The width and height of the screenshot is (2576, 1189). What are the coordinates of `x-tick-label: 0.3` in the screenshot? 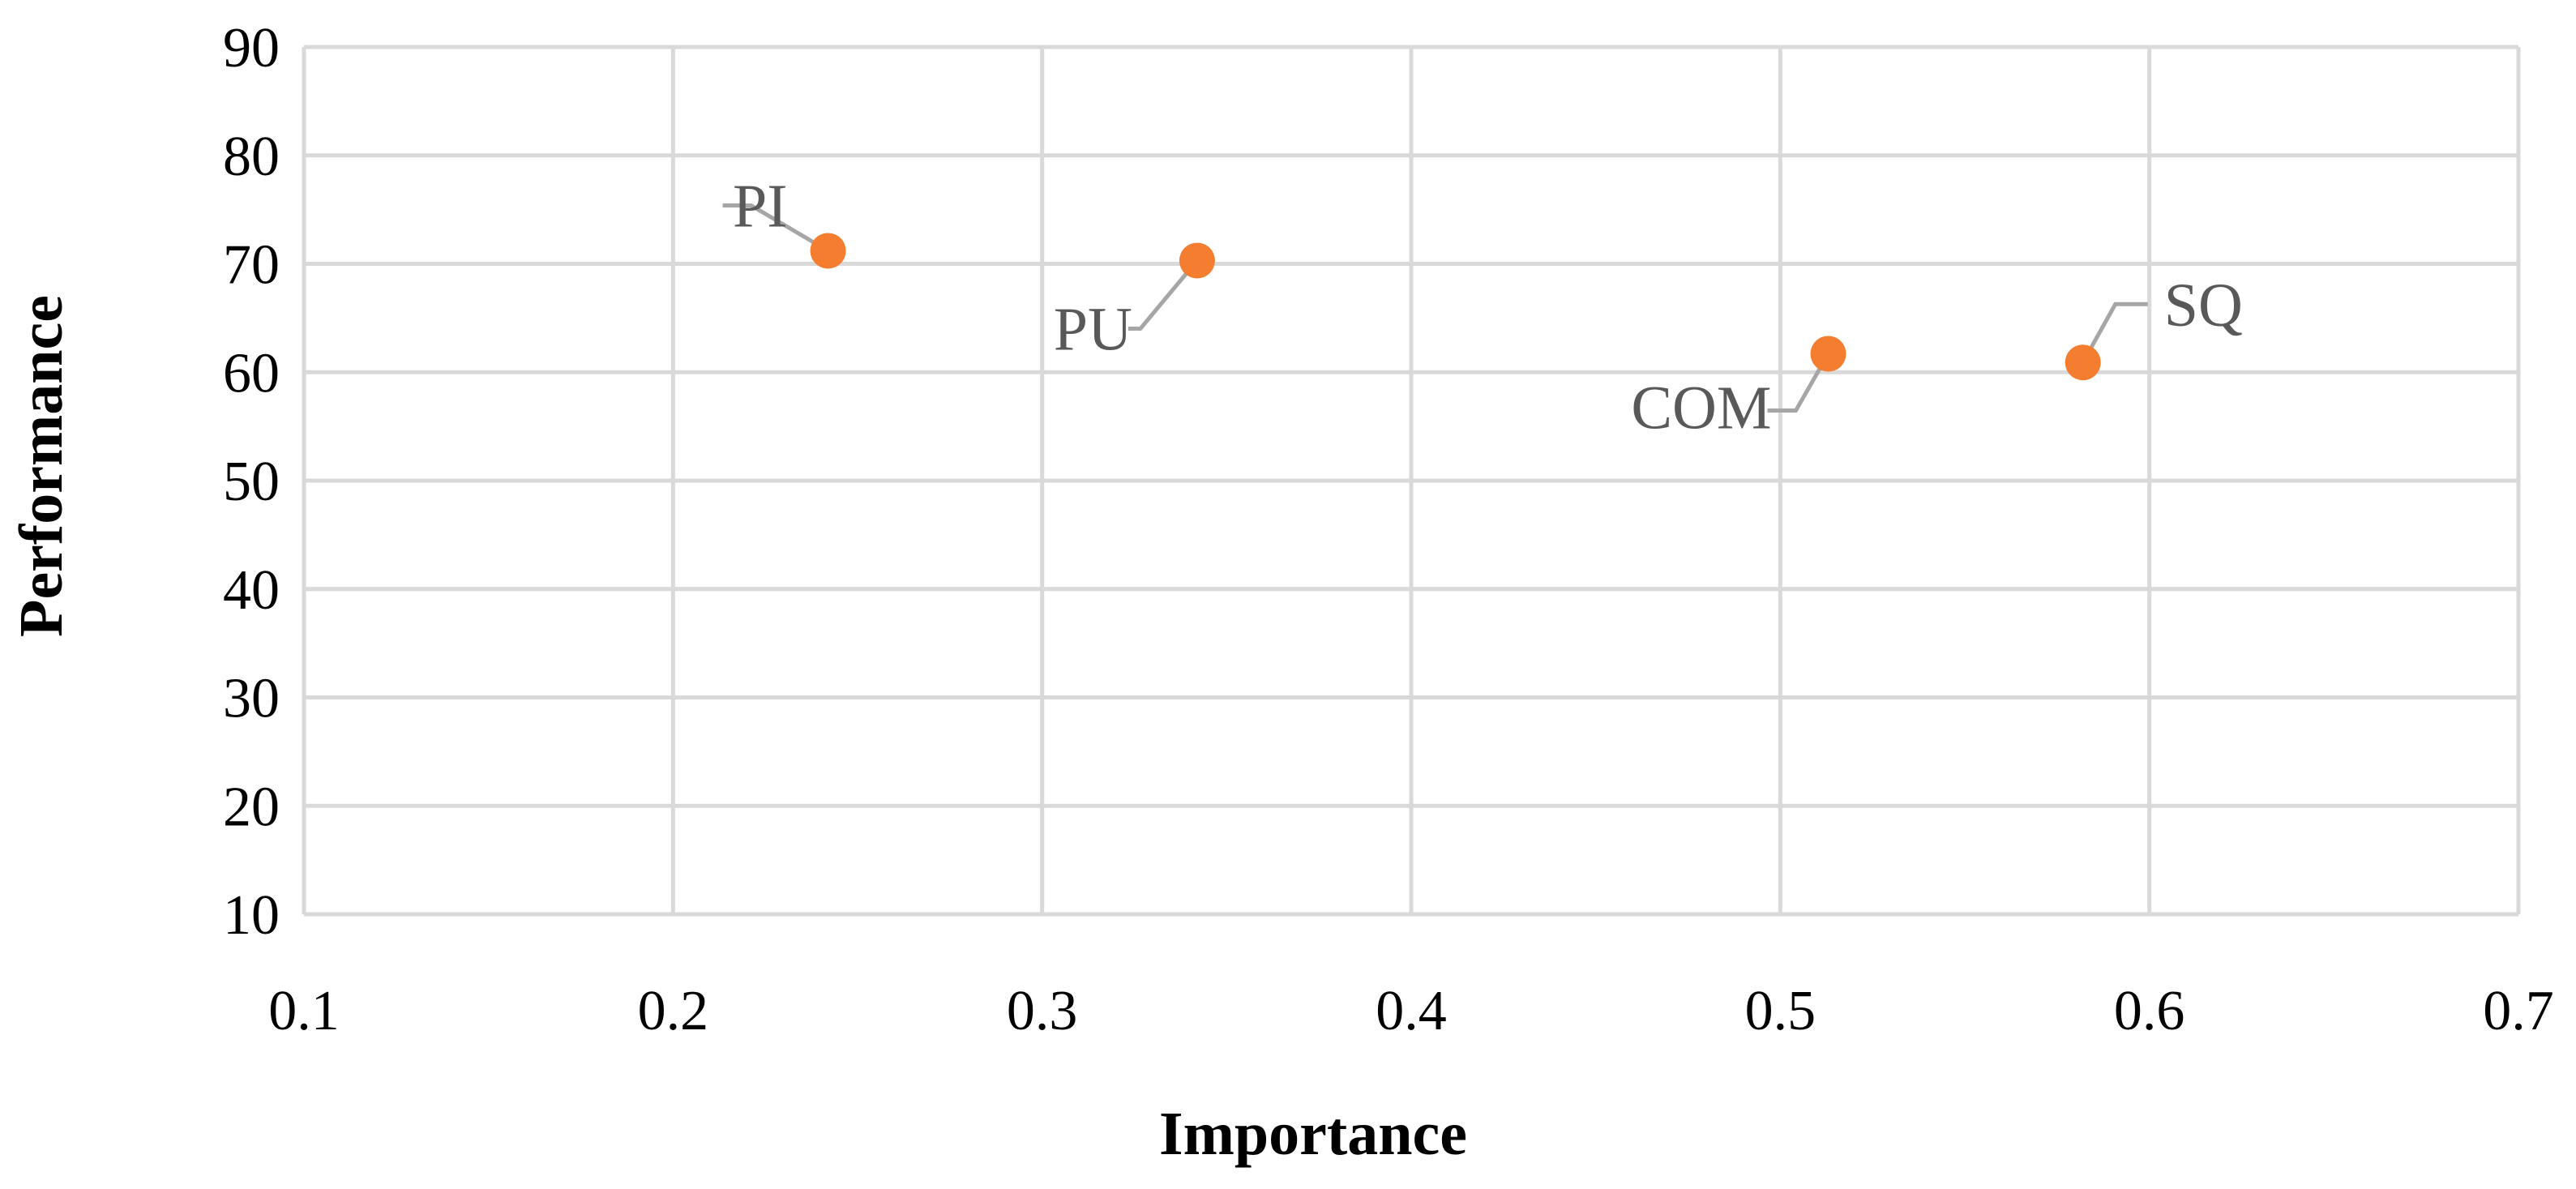 It's located at (1042, 1011).